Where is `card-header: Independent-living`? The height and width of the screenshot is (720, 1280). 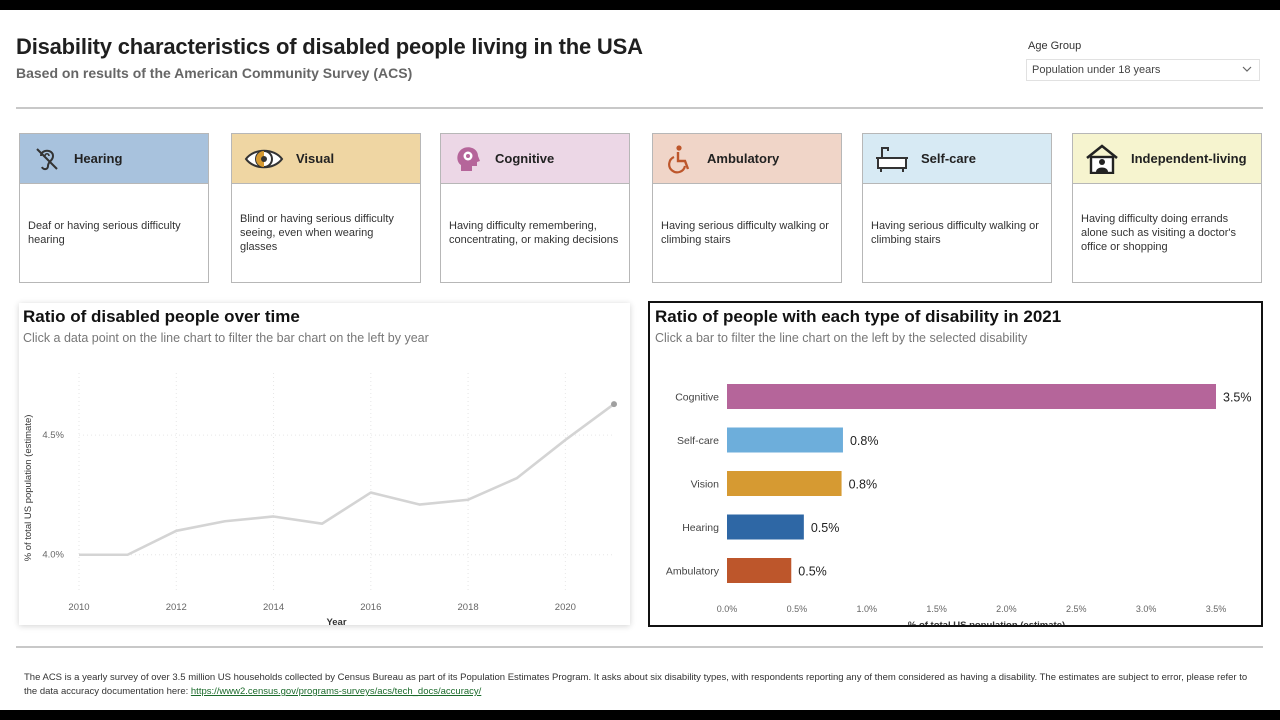 card-header: Independent-living is located at coordinates (1167, 159).